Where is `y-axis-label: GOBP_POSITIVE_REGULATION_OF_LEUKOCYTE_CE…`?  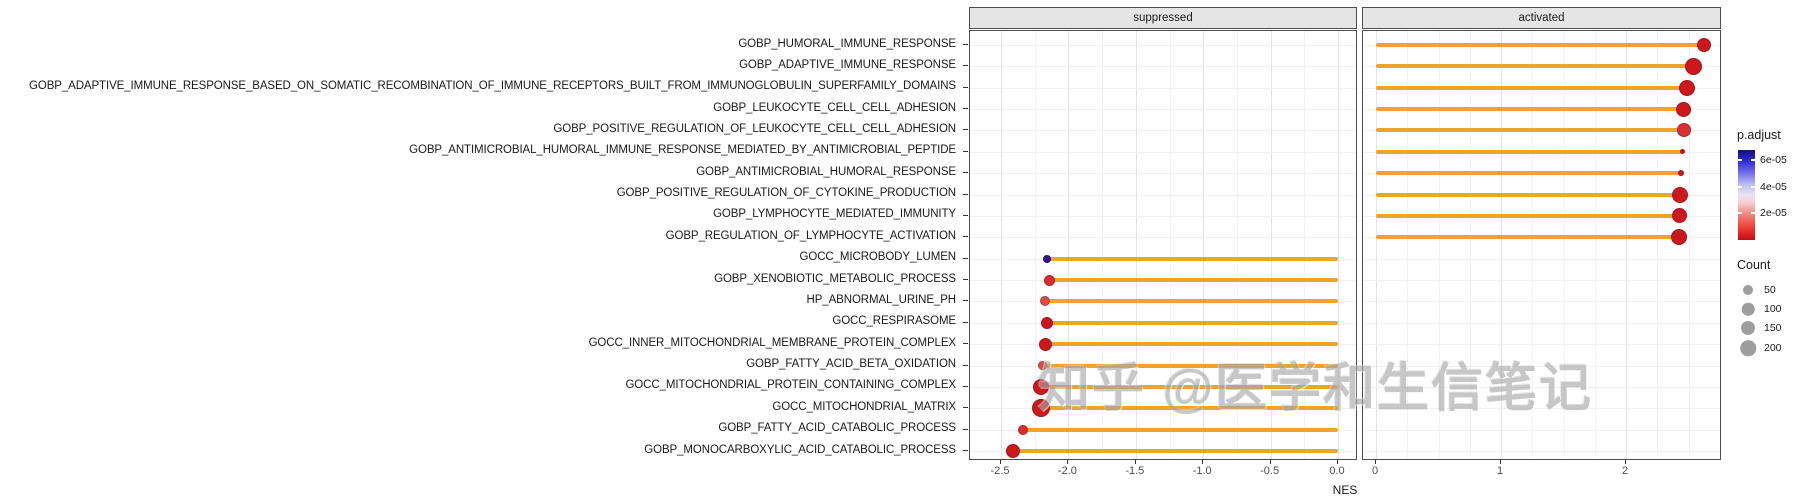 y-axis-label: GOBP_POSITIVE_REGULATION_OF_LEUKOCYTE_CE… is located at coordinates (754, 128).